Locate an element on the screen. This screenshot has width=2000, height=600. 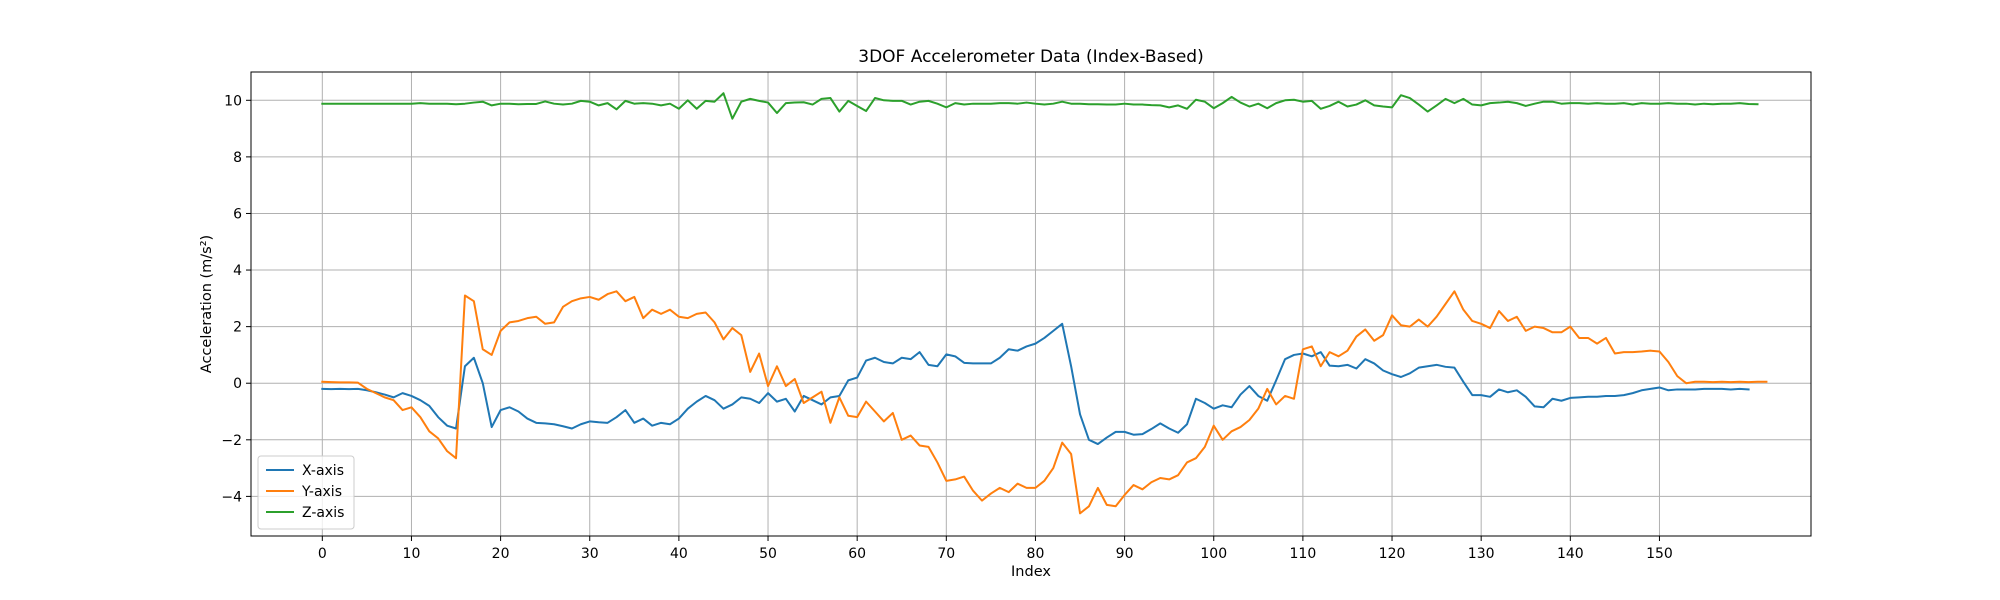
y-tick-label: 2 is located at coordinates (237, 328).